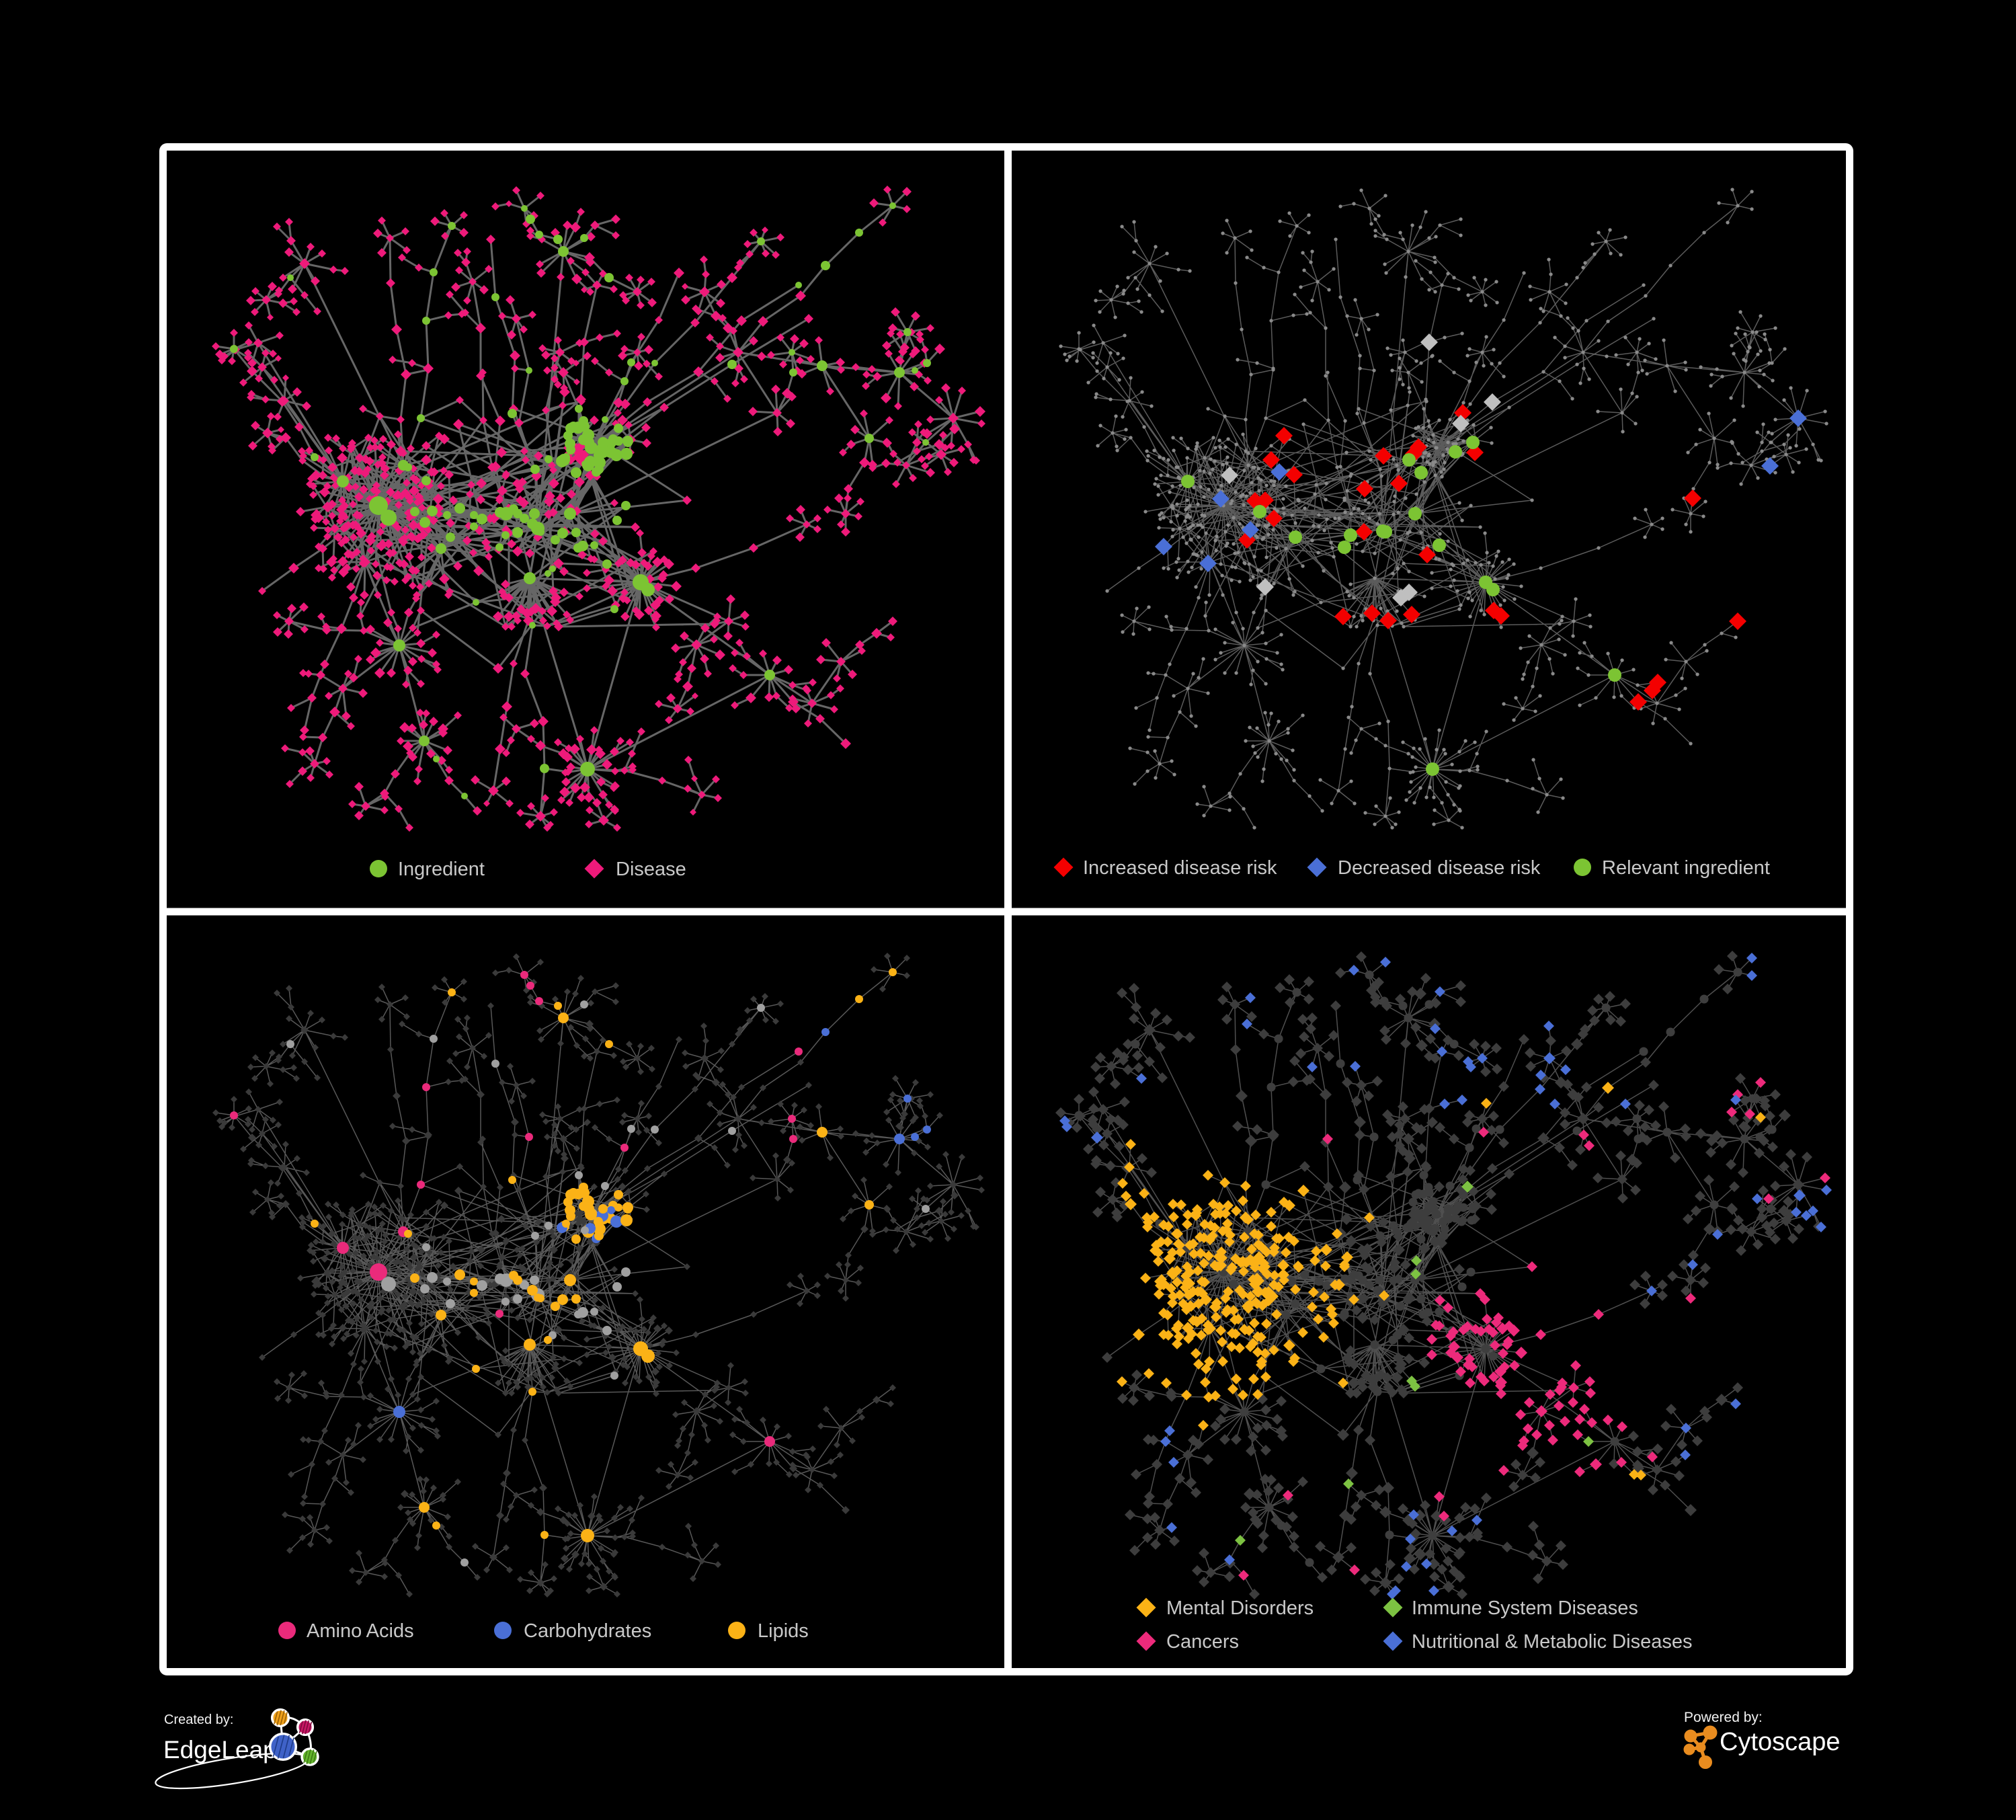  What do you see at coordinates (360, 1631) in the screenshot?
I see `svg-text: Amino Acids` at bounding box center [360, 1631].